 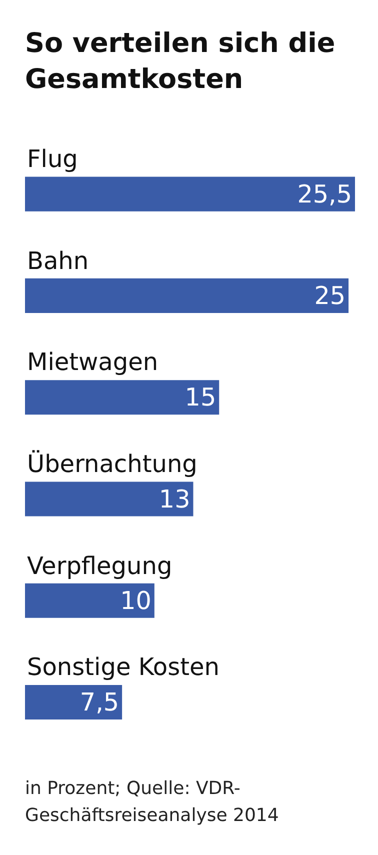 I want to click on data-label: 25,5, so click(x=324, y=193).